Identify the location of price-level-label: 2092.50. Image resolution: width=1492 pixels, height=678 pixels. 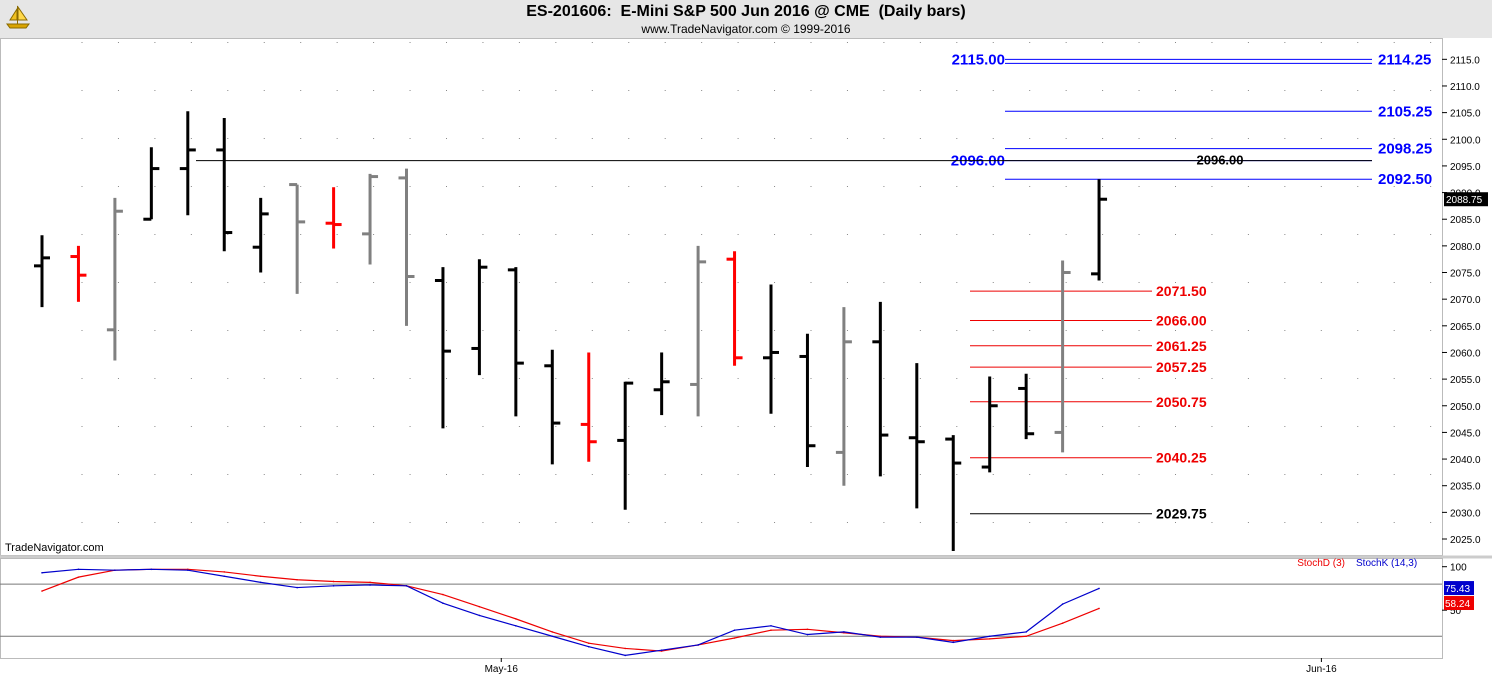
(1405, 179).